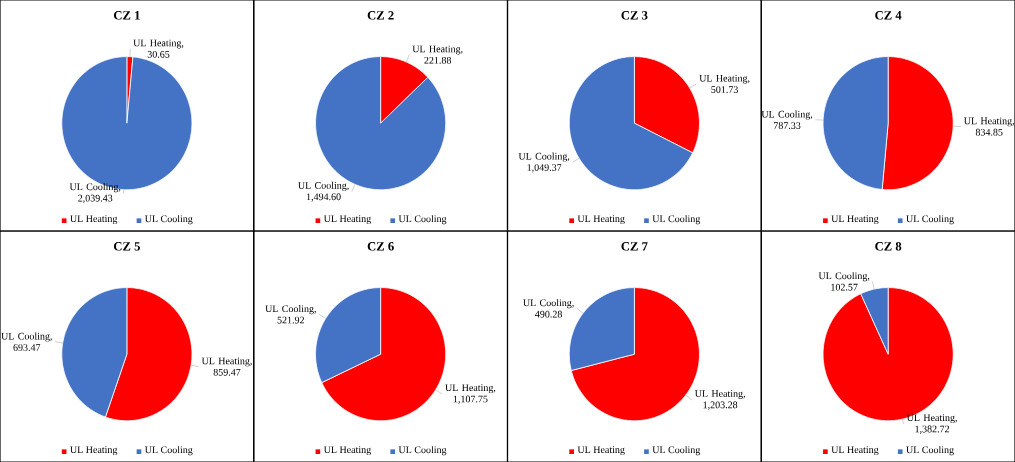 Image resolution: width=1015 pixels, height=462 pixels. What do you see at coordinates (724, 83) in the screenshot?
I see `data-label: UL Heating, 501.73` at bounding box center [724, 83].